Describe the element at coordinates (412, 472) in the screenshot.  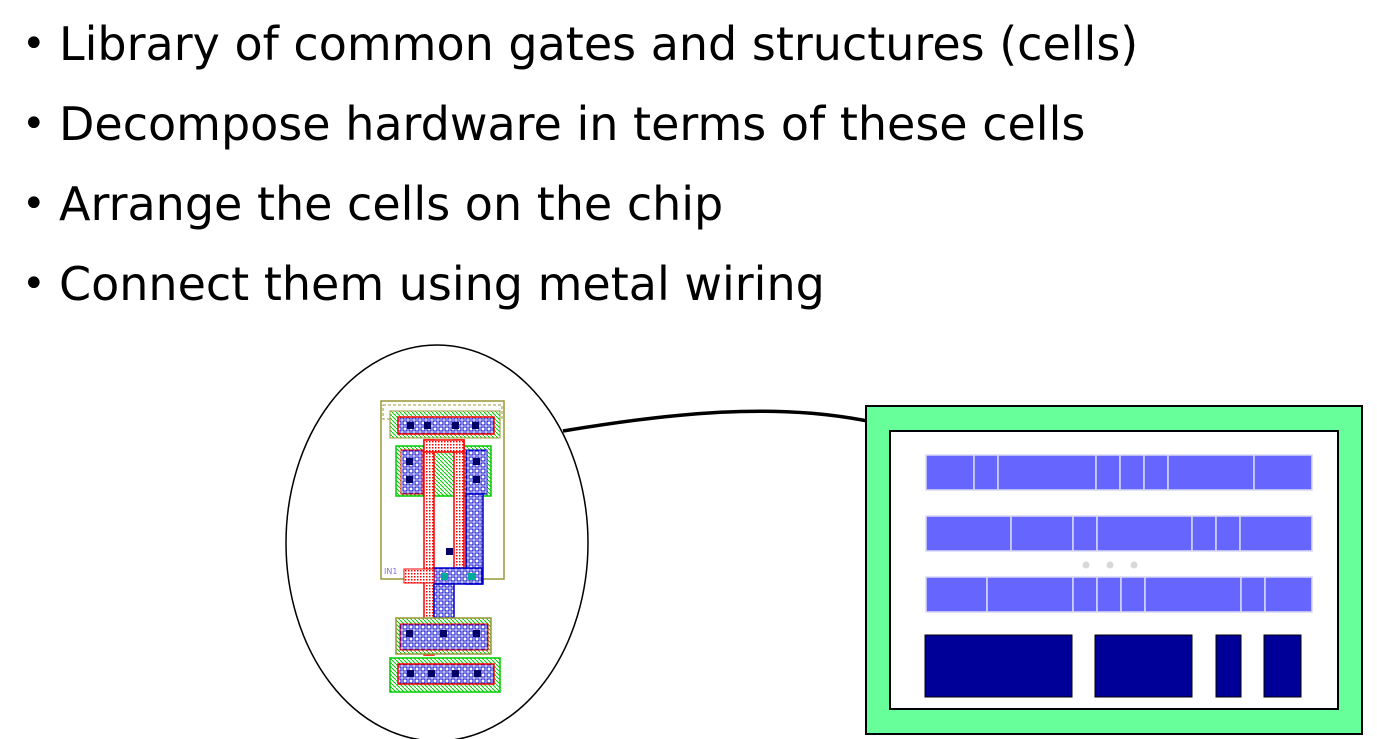
I see `pmos-metal-left` at that location.